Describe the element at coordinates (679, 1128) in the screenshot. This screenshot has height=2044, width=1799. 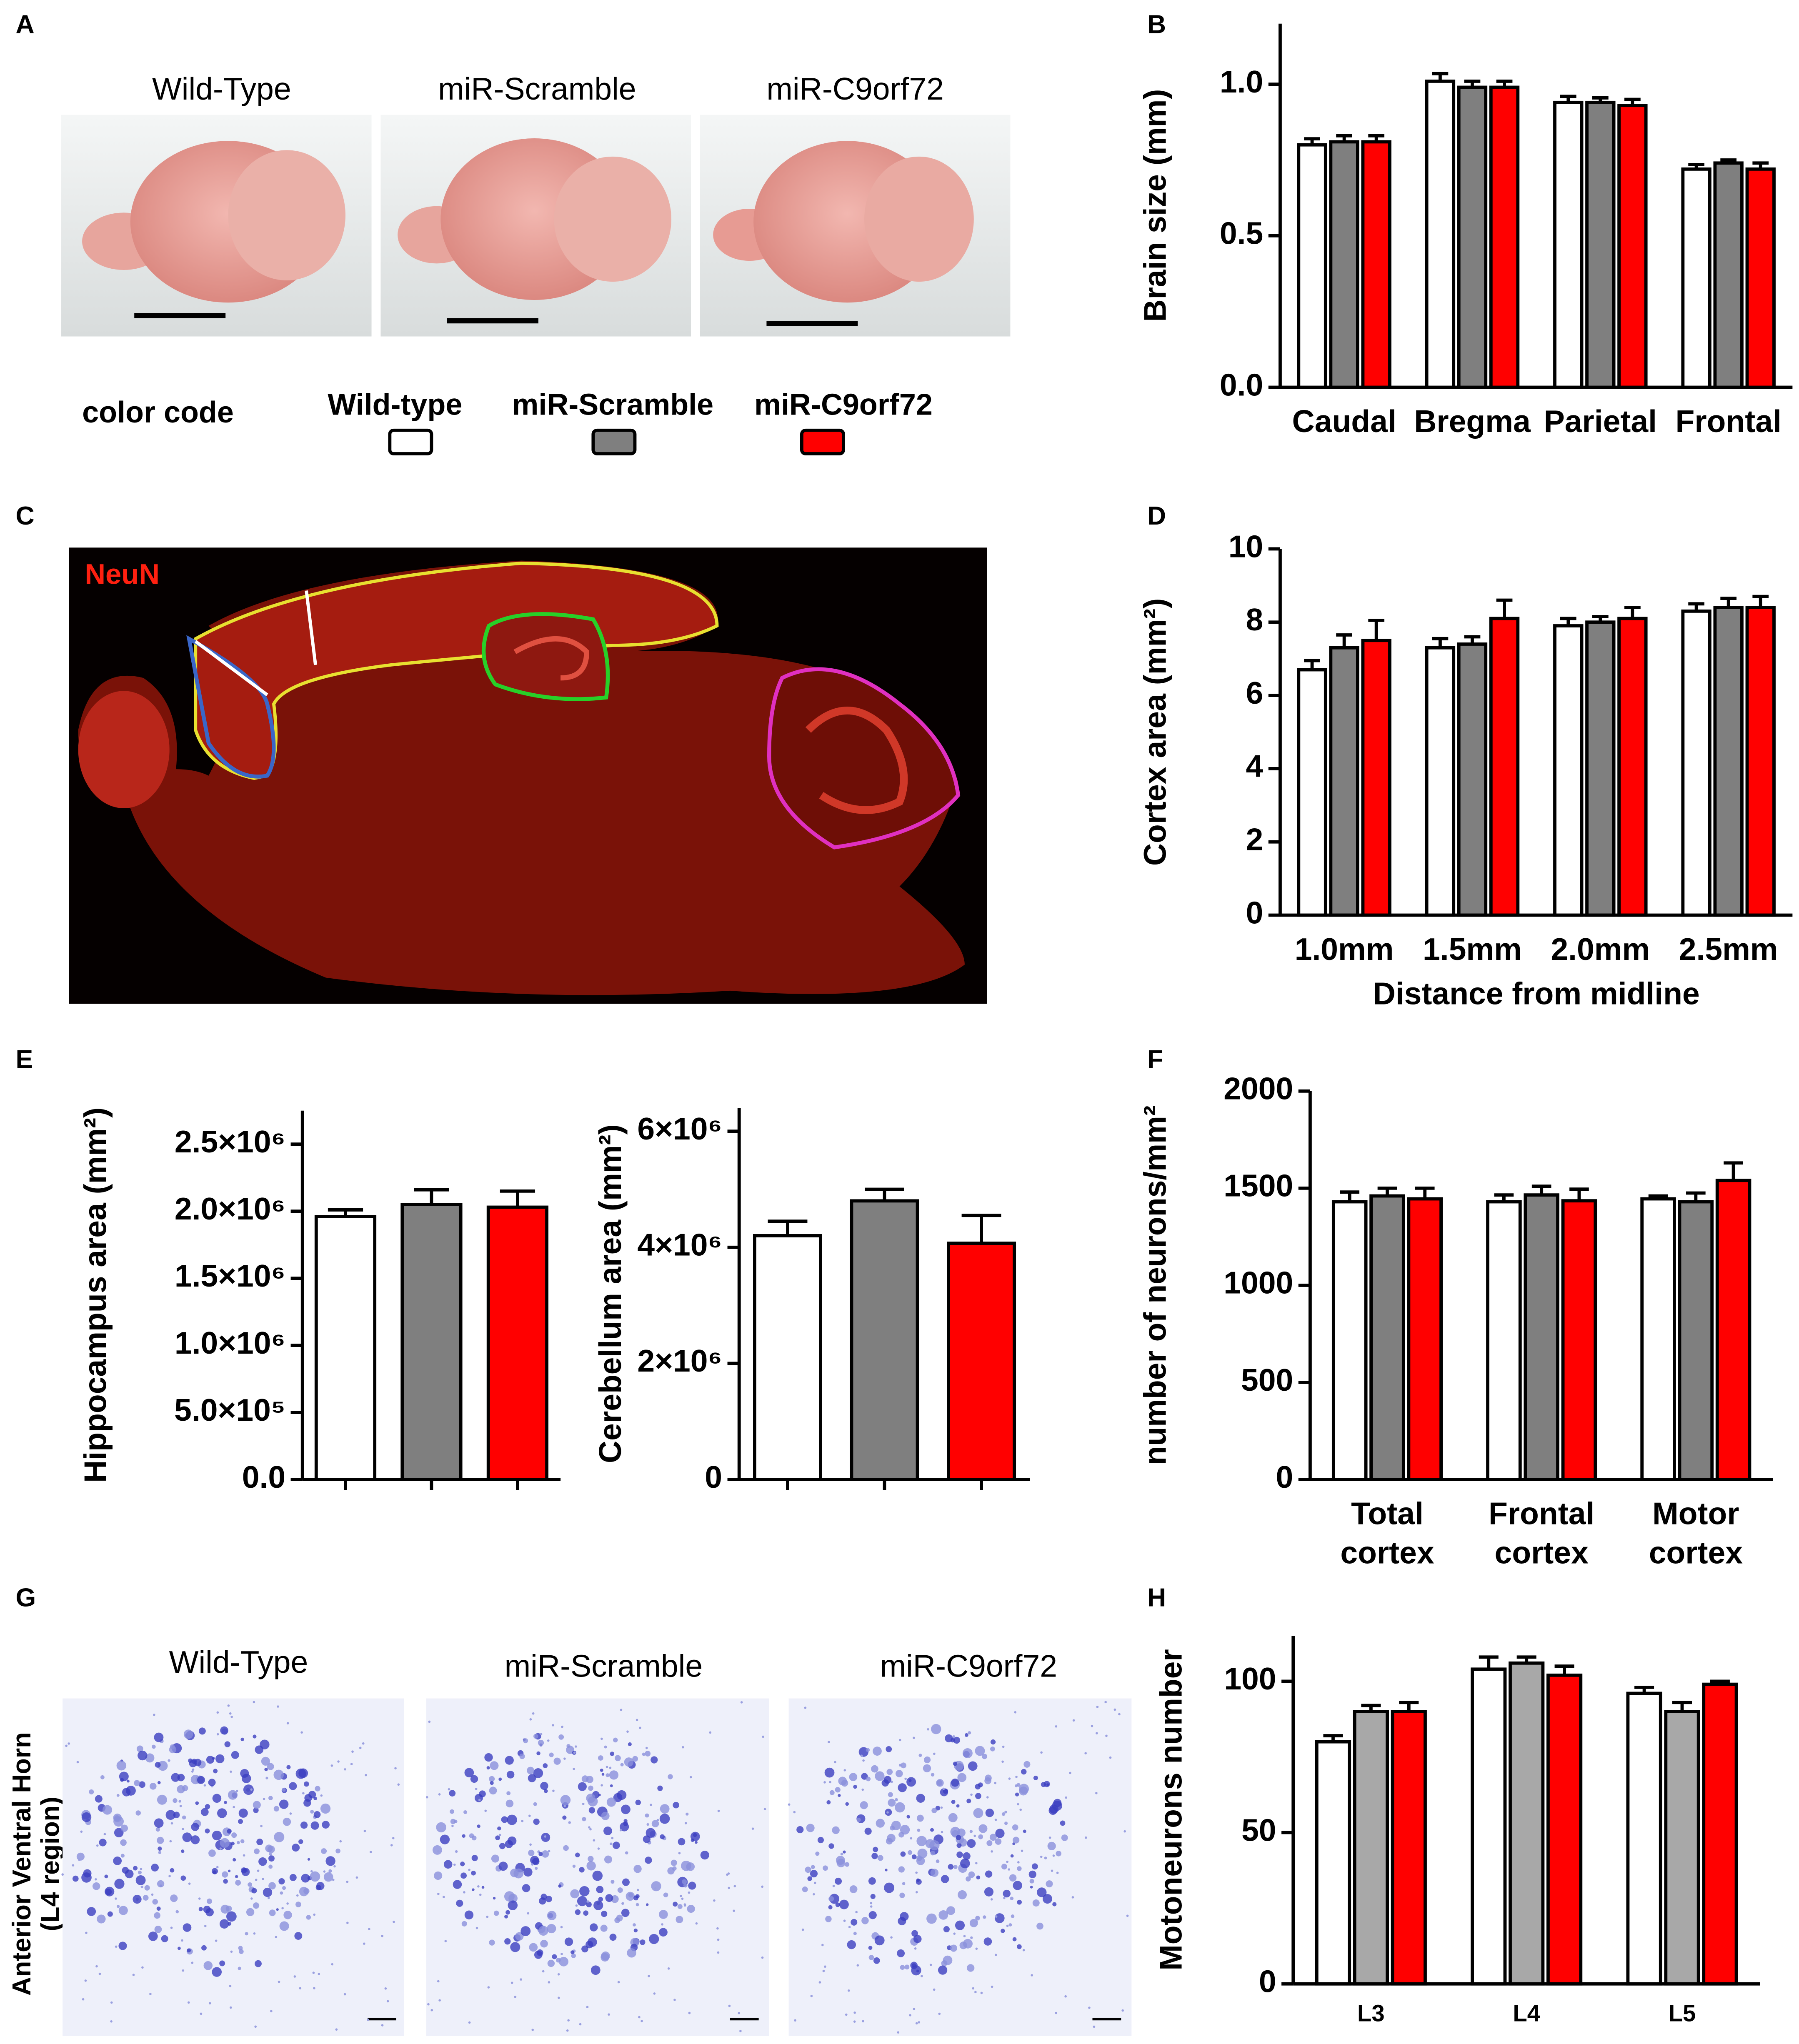
I see `y-tick-label: 6×10⁶` at that location.